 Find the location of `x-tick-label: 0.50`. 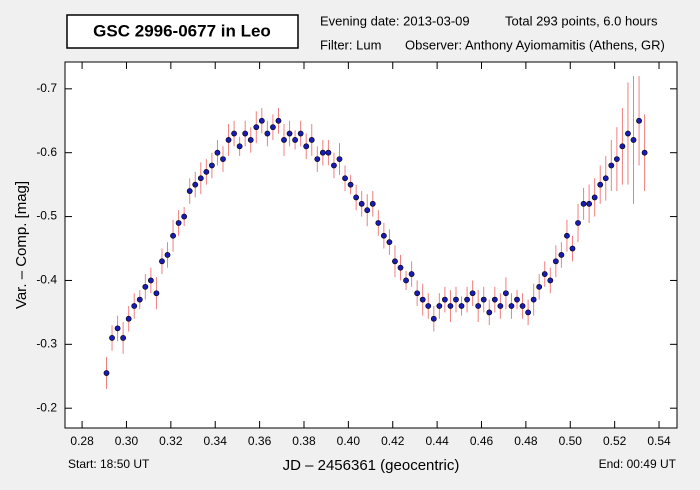

x-tick-label: 0.50 is located at coordinates (571, 441).